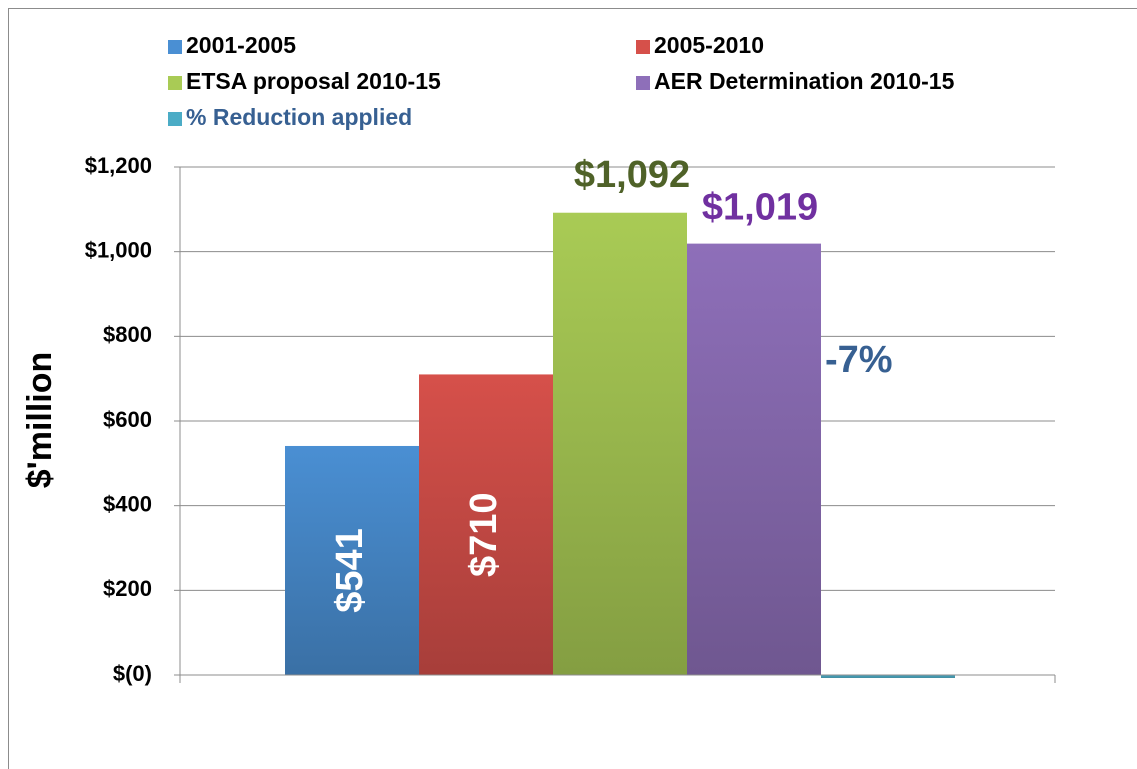 Image resolution: width=1137 pixels, height=769 pixels. What do you see at coordinates (760, 208) in the screenshot?
I see `data-label: $1,019` at bounding box center [760, 208].